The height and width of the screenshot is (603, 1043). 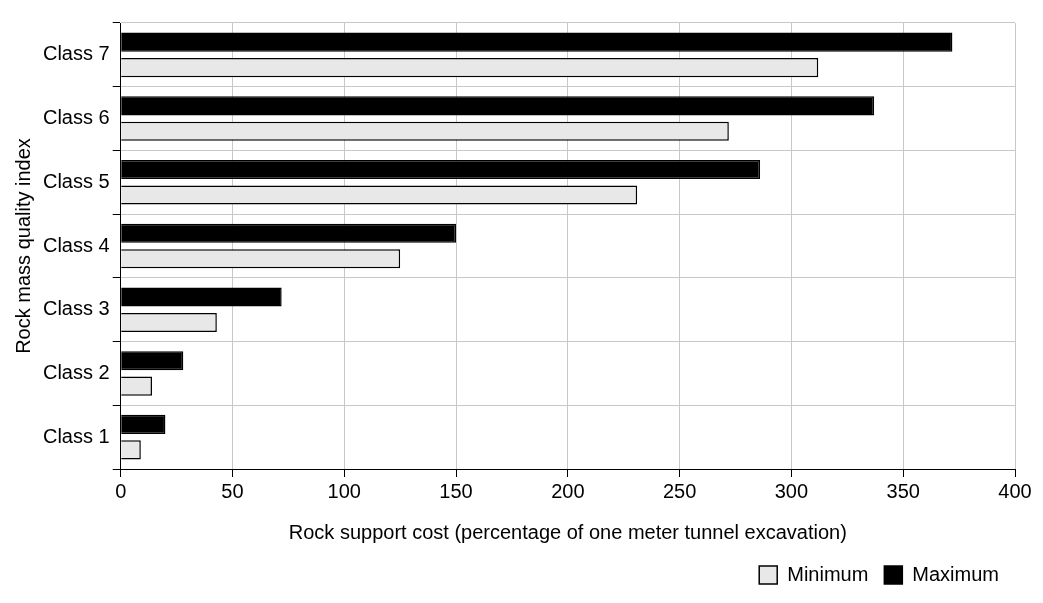 What do you see at coordinates (344, 490) in the screenshot?
I see `x-tick-label: 100` at bounding box center [344, 490].